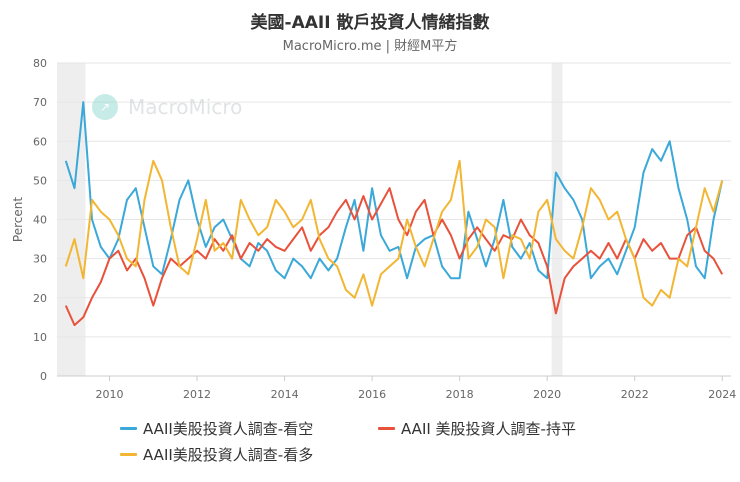 This screenshot has height=482, width=740. I want to click on legend-item-bearish: AAII美股投資人調查-看空, so click(216, 428).